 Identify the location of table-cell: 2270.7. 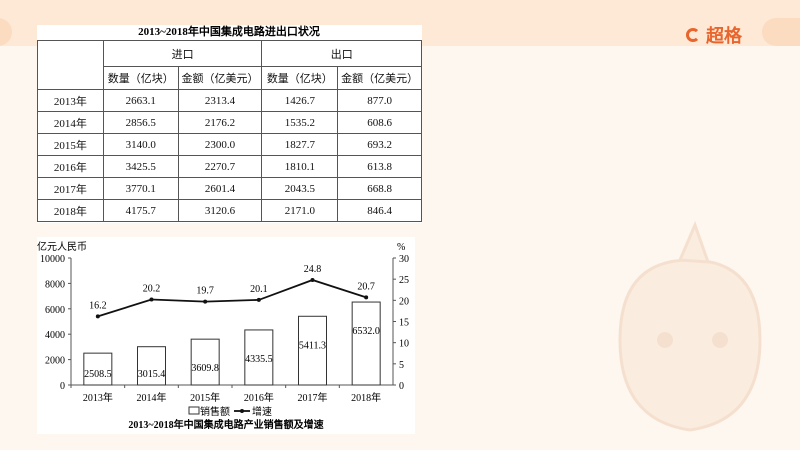
(220, 166).